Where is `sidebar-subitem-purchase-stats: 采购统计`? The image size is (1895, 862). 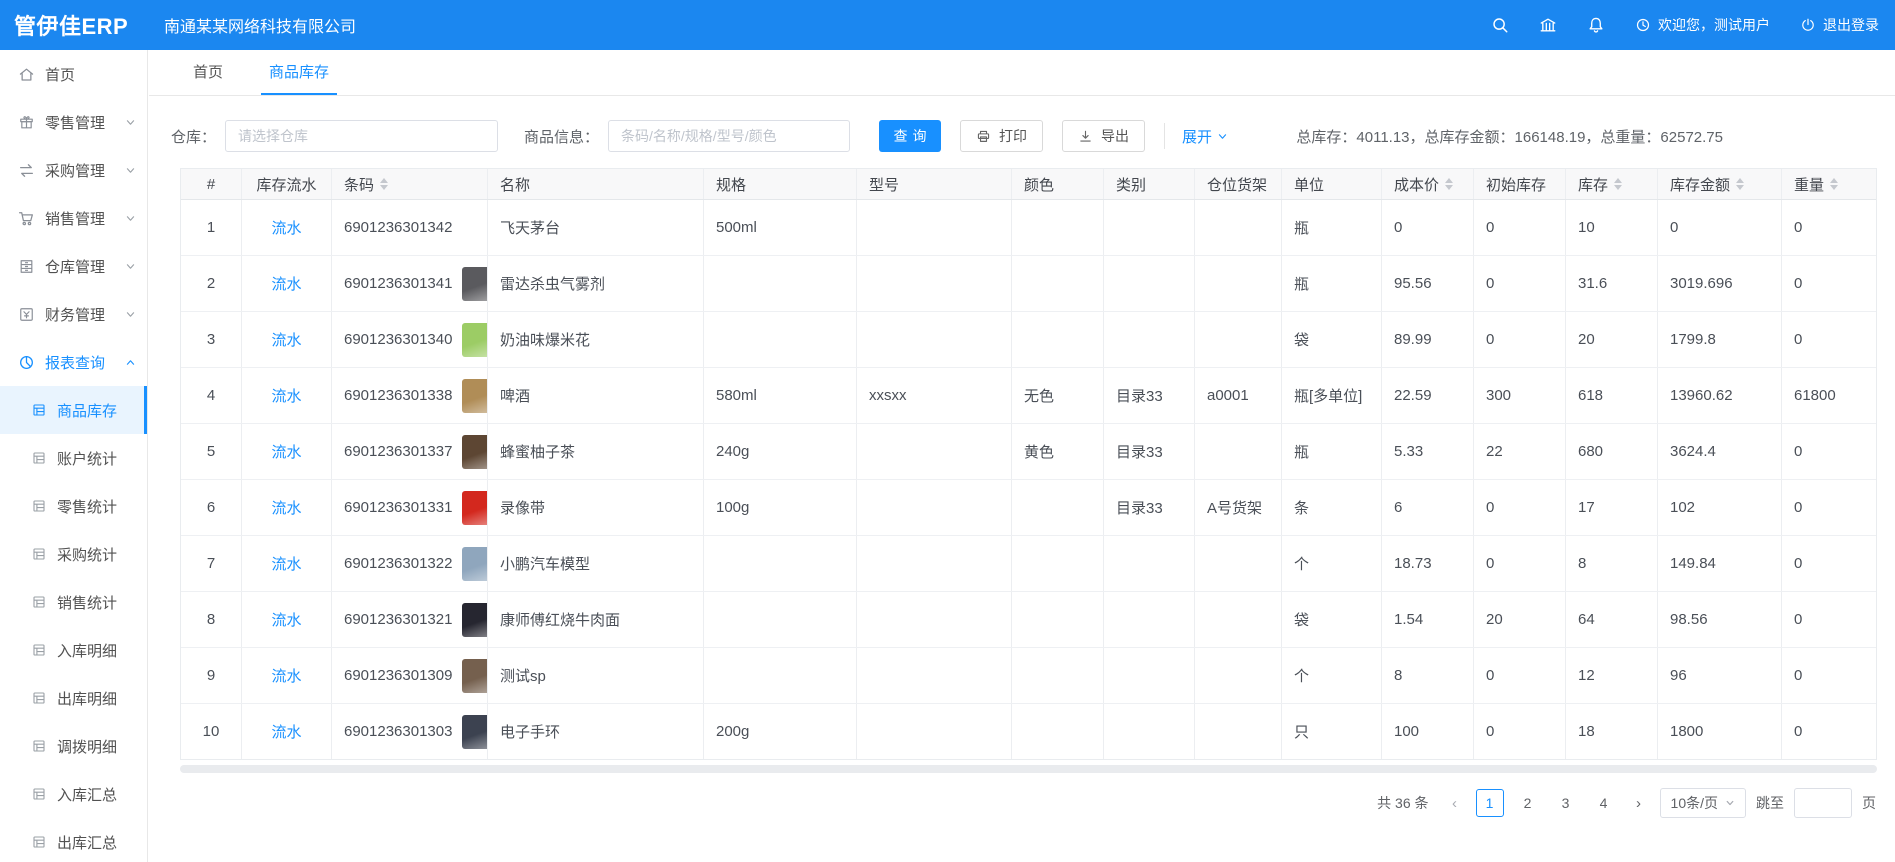 sidebar-subitem-purchase-stats: 采购统计 is located at coordinates (73, 554).